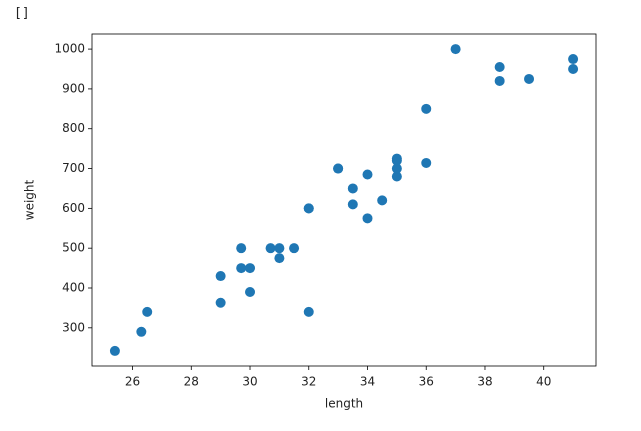 The width and height of the screenshot is (641, 431). What do you see at coordinates (73, 248) in the screenshot?
I see `y-tick-label: 500` at bounding box center [73, 248].